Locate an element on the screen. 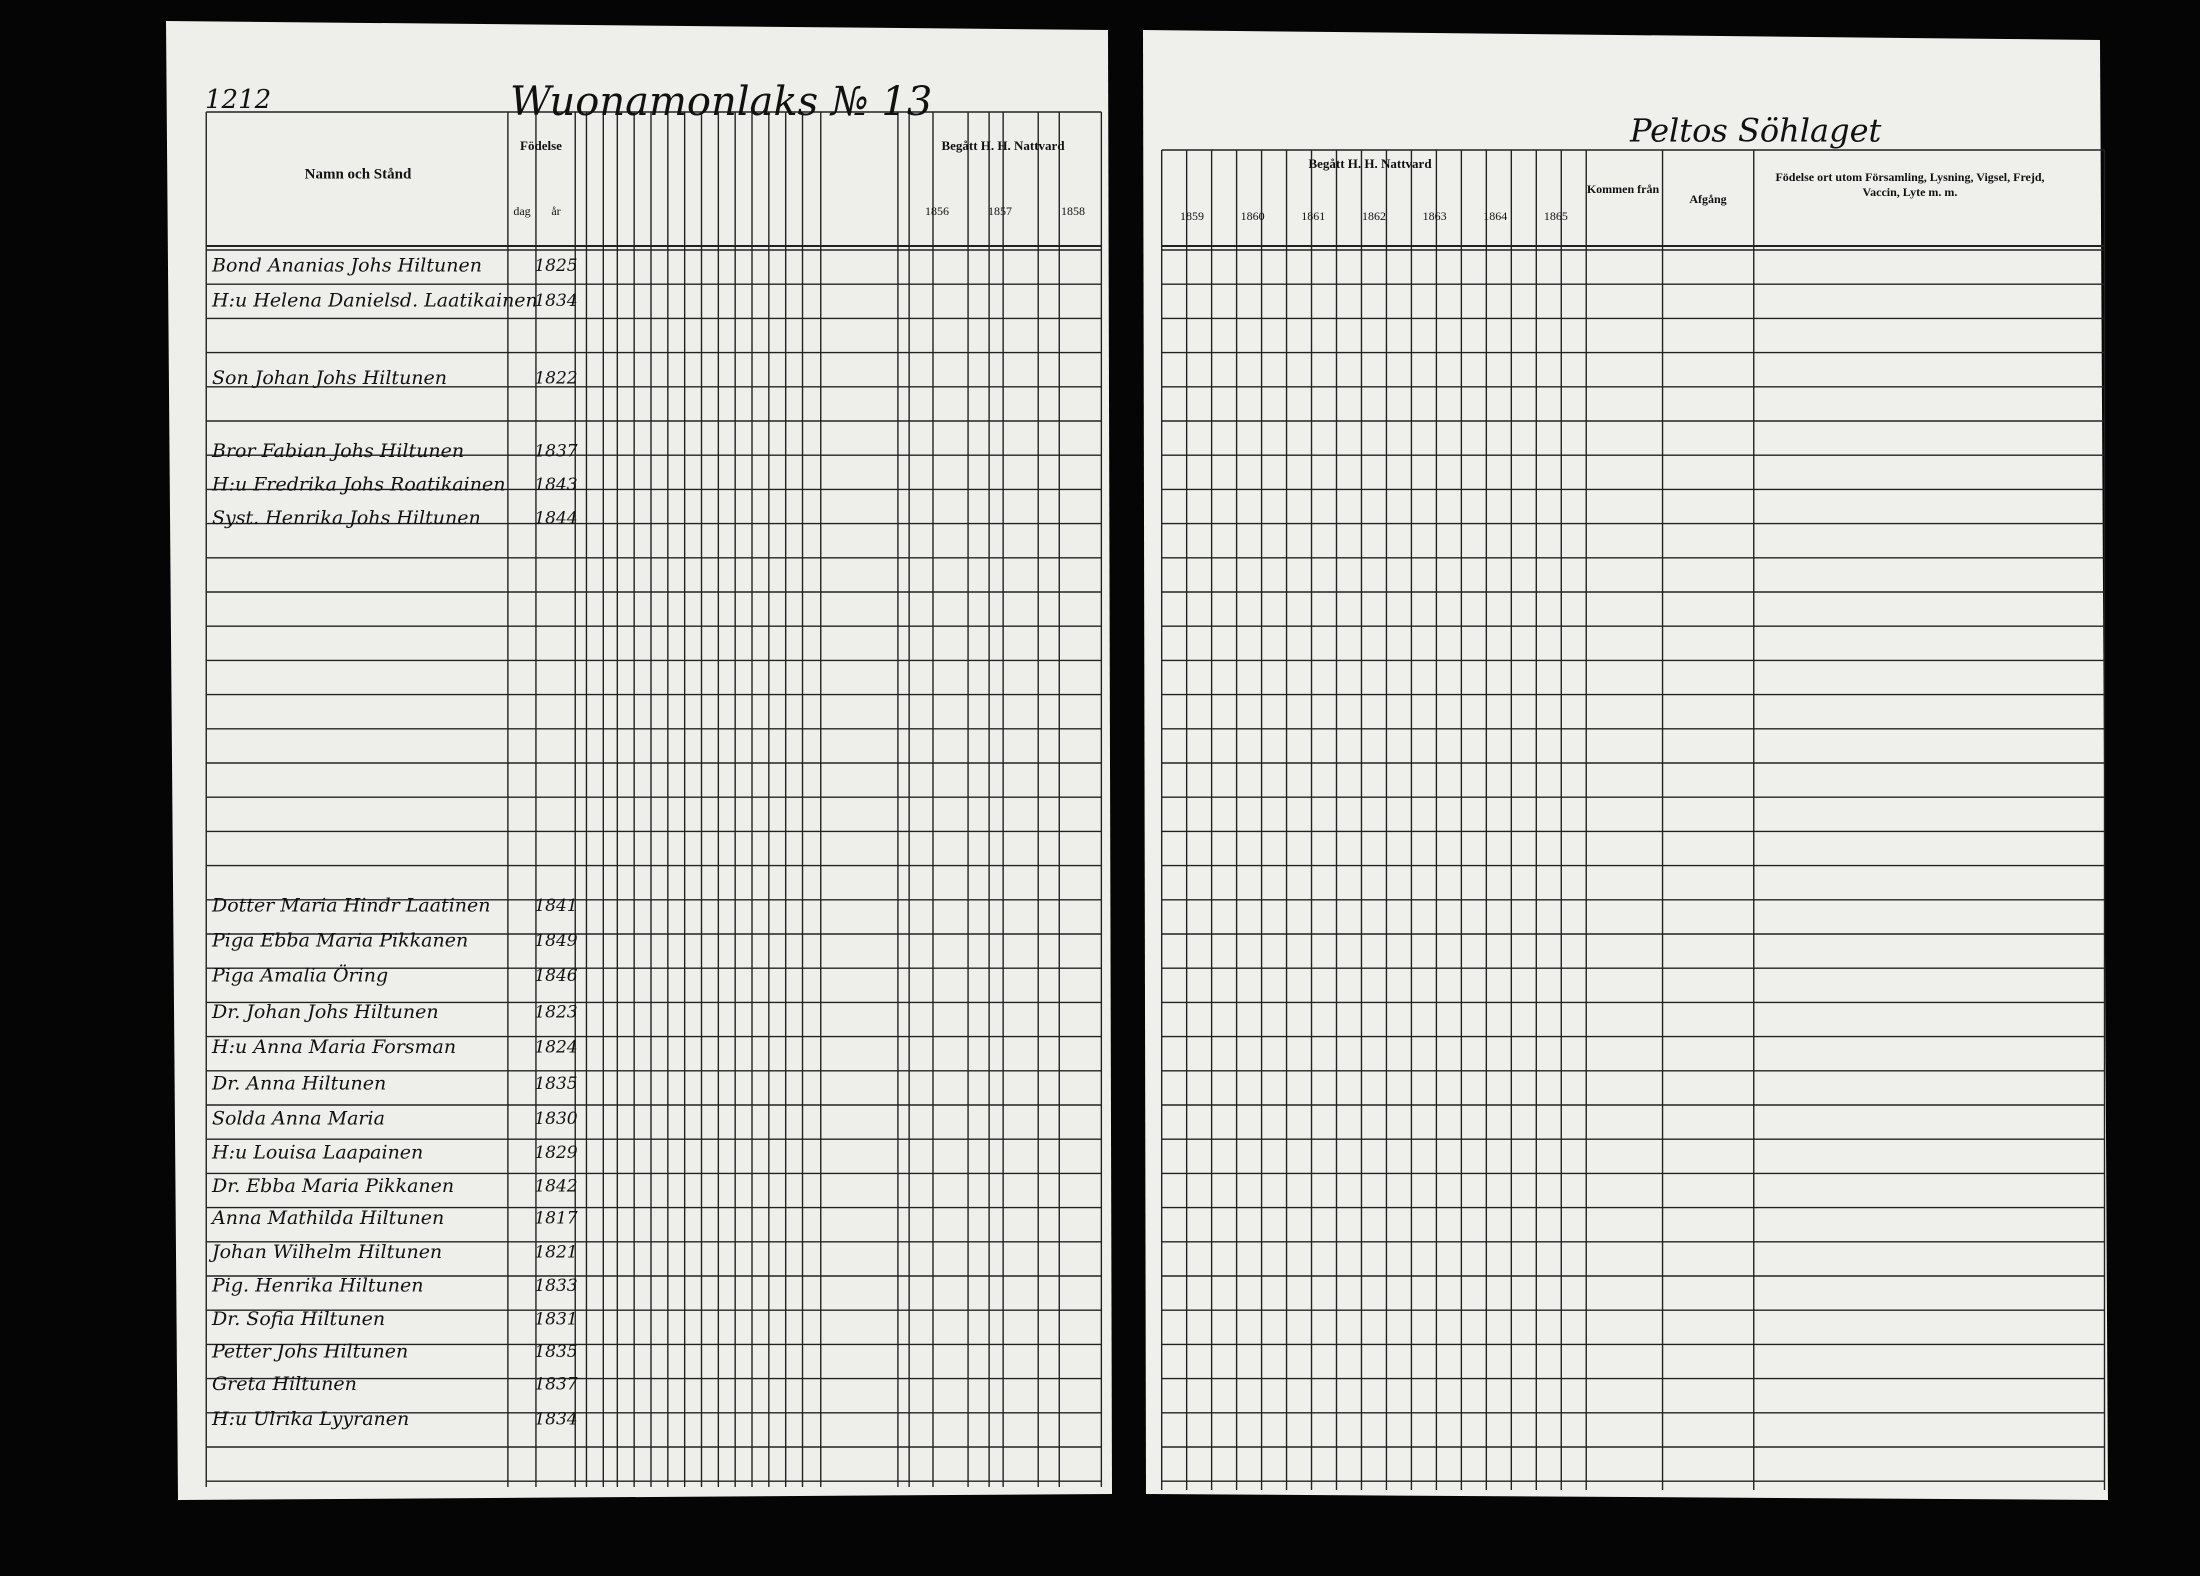  year-label: 1861 is located at coordinates (1313, 216).